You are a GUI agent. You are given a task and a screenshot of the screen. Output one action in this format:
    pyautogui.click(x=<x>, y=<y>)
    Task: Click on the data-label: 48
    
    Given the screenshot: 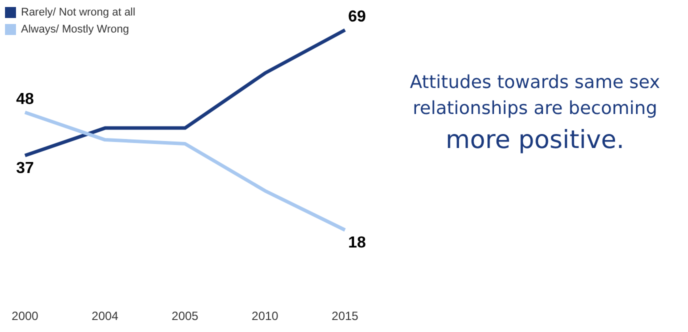 What is the action you would take?
    pyautogui.click(x=25, y=99)
    